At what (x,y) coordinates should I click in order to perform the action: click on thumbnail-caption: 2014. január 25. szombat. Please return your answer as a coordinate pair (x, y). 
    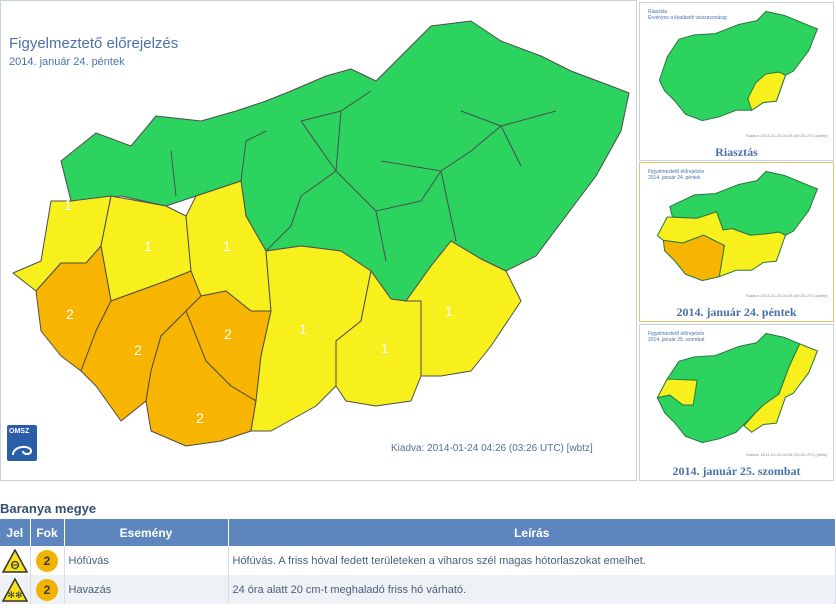
    Looking at the image, I should click on (736, 471).